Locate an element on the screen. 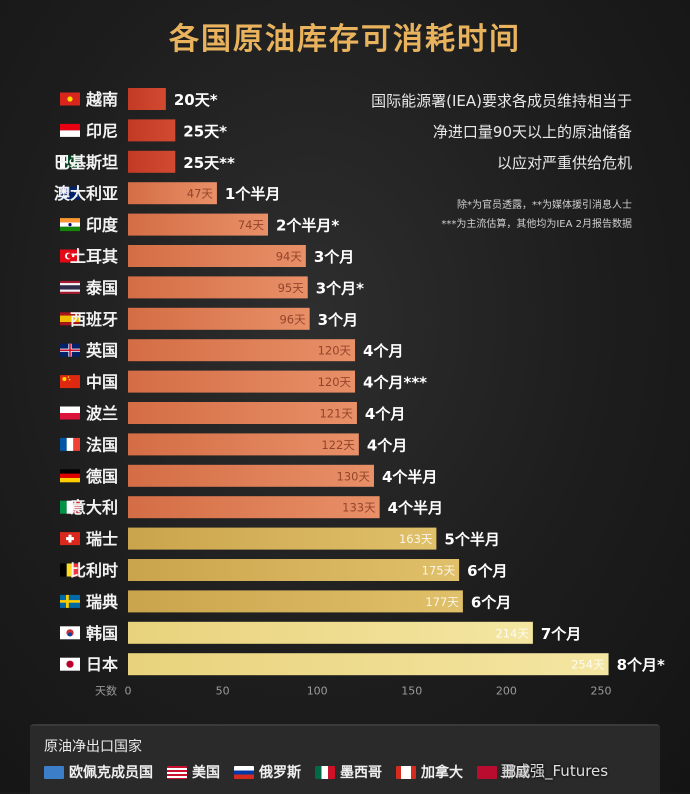  exporter-item: 俄罗斯 is located at coordinates (267, 772).